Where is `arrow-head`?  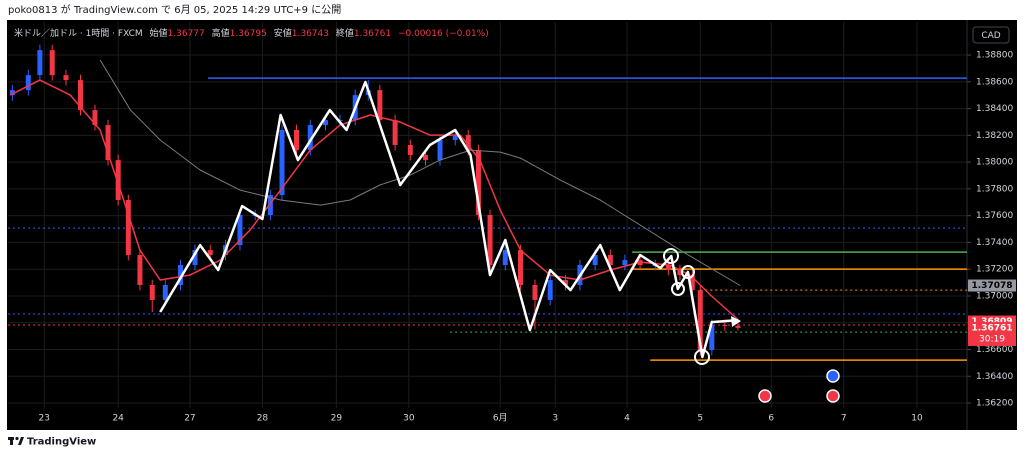 arrow-head is located at coordinates (736, 321).